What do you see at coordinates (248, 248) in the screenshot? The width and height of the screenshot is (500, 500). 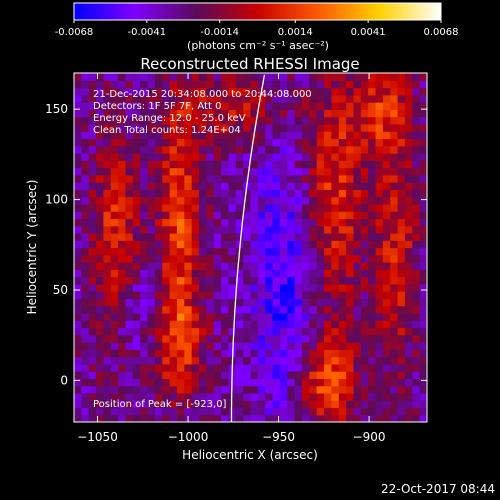 I see `solar-limb-line` at bounding box center [248, 248].